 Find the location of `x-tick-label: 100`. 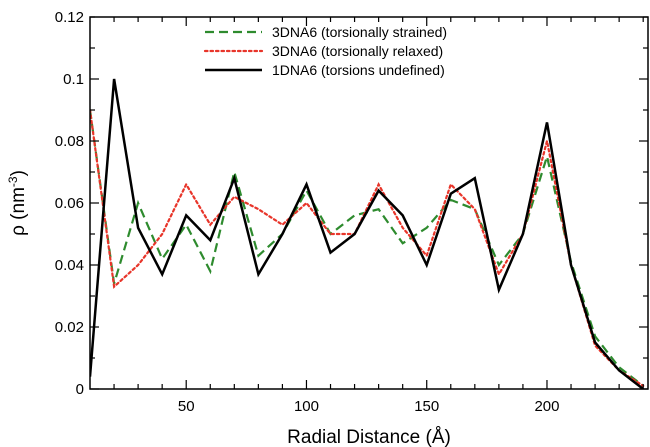

x-tick-label: 100 is located at coordinates (306, 406).